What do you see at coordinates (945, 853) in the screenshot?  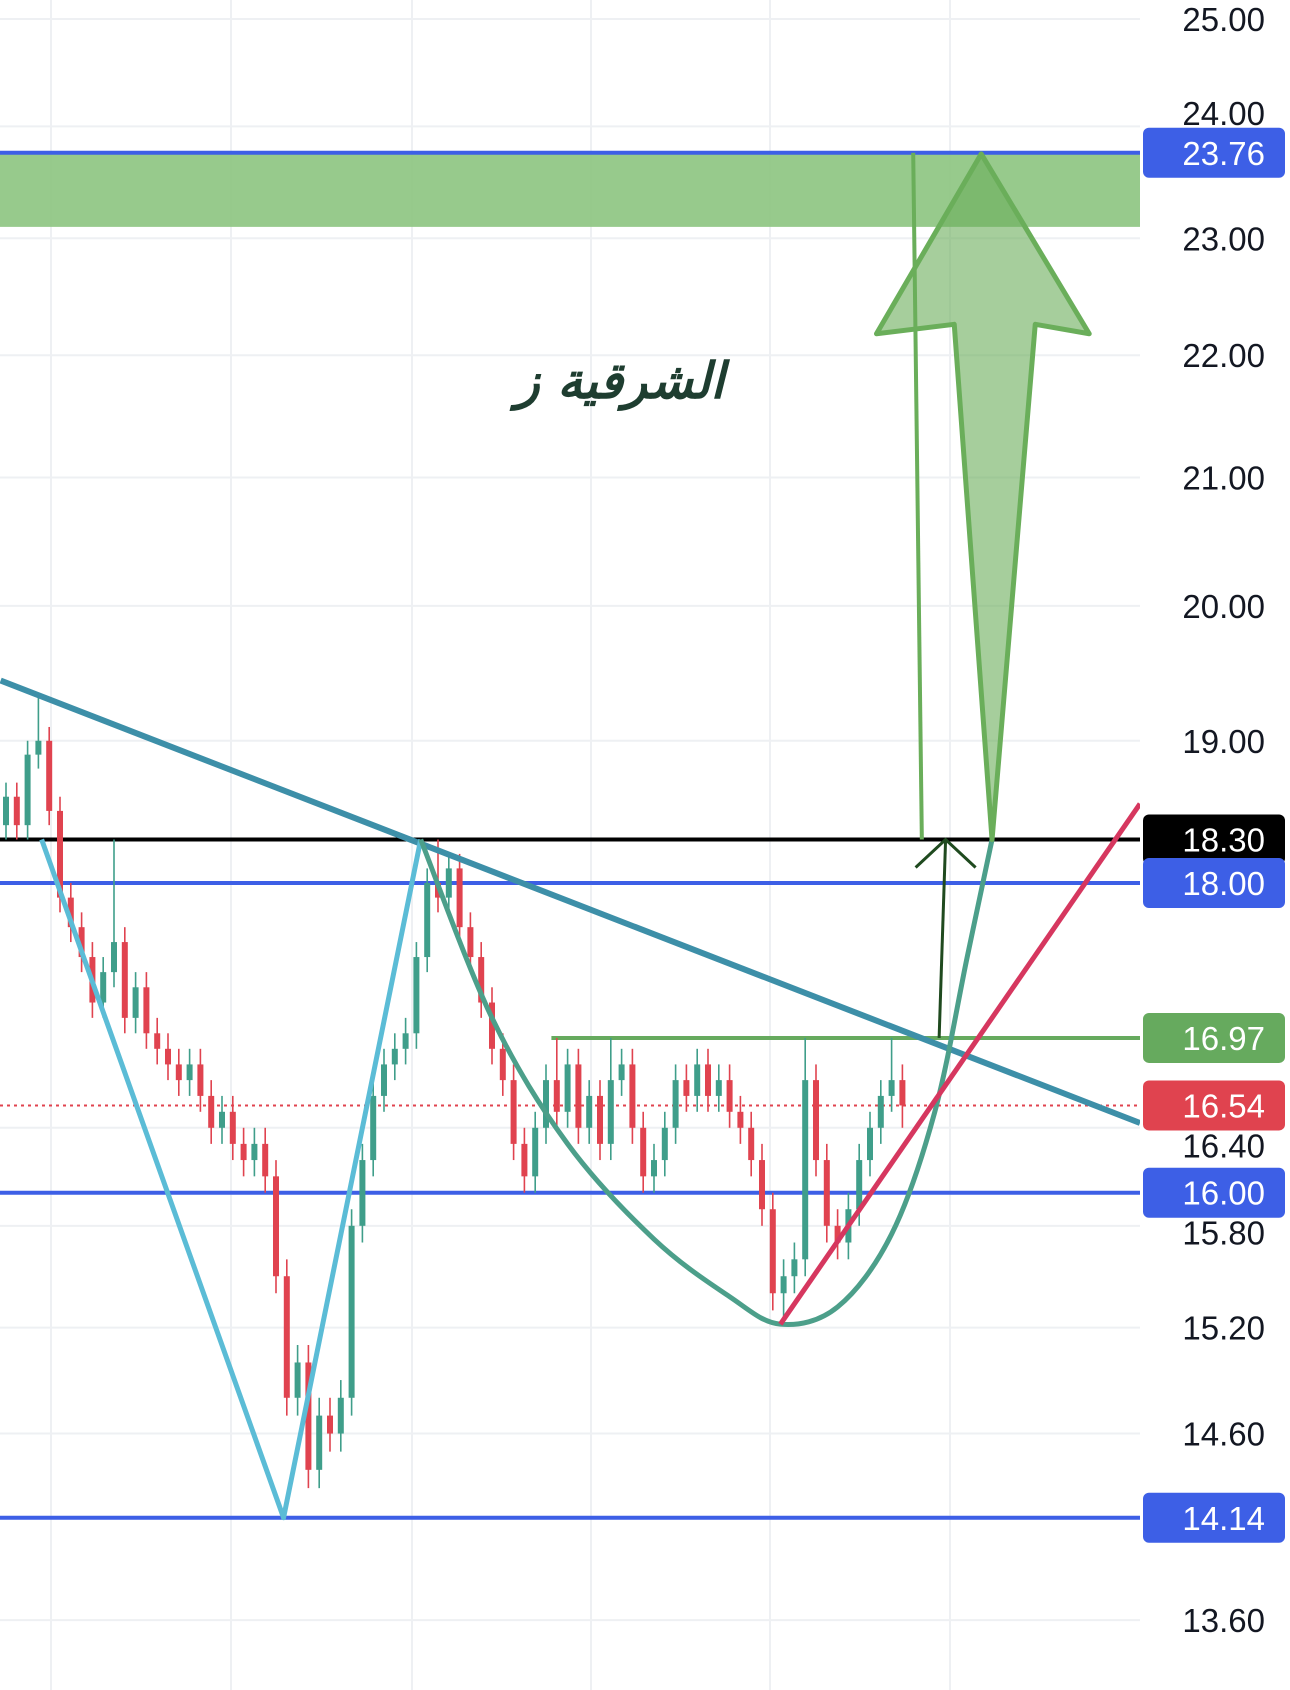 I see `breakout-arrow-head` at bounding box center [945, 853].